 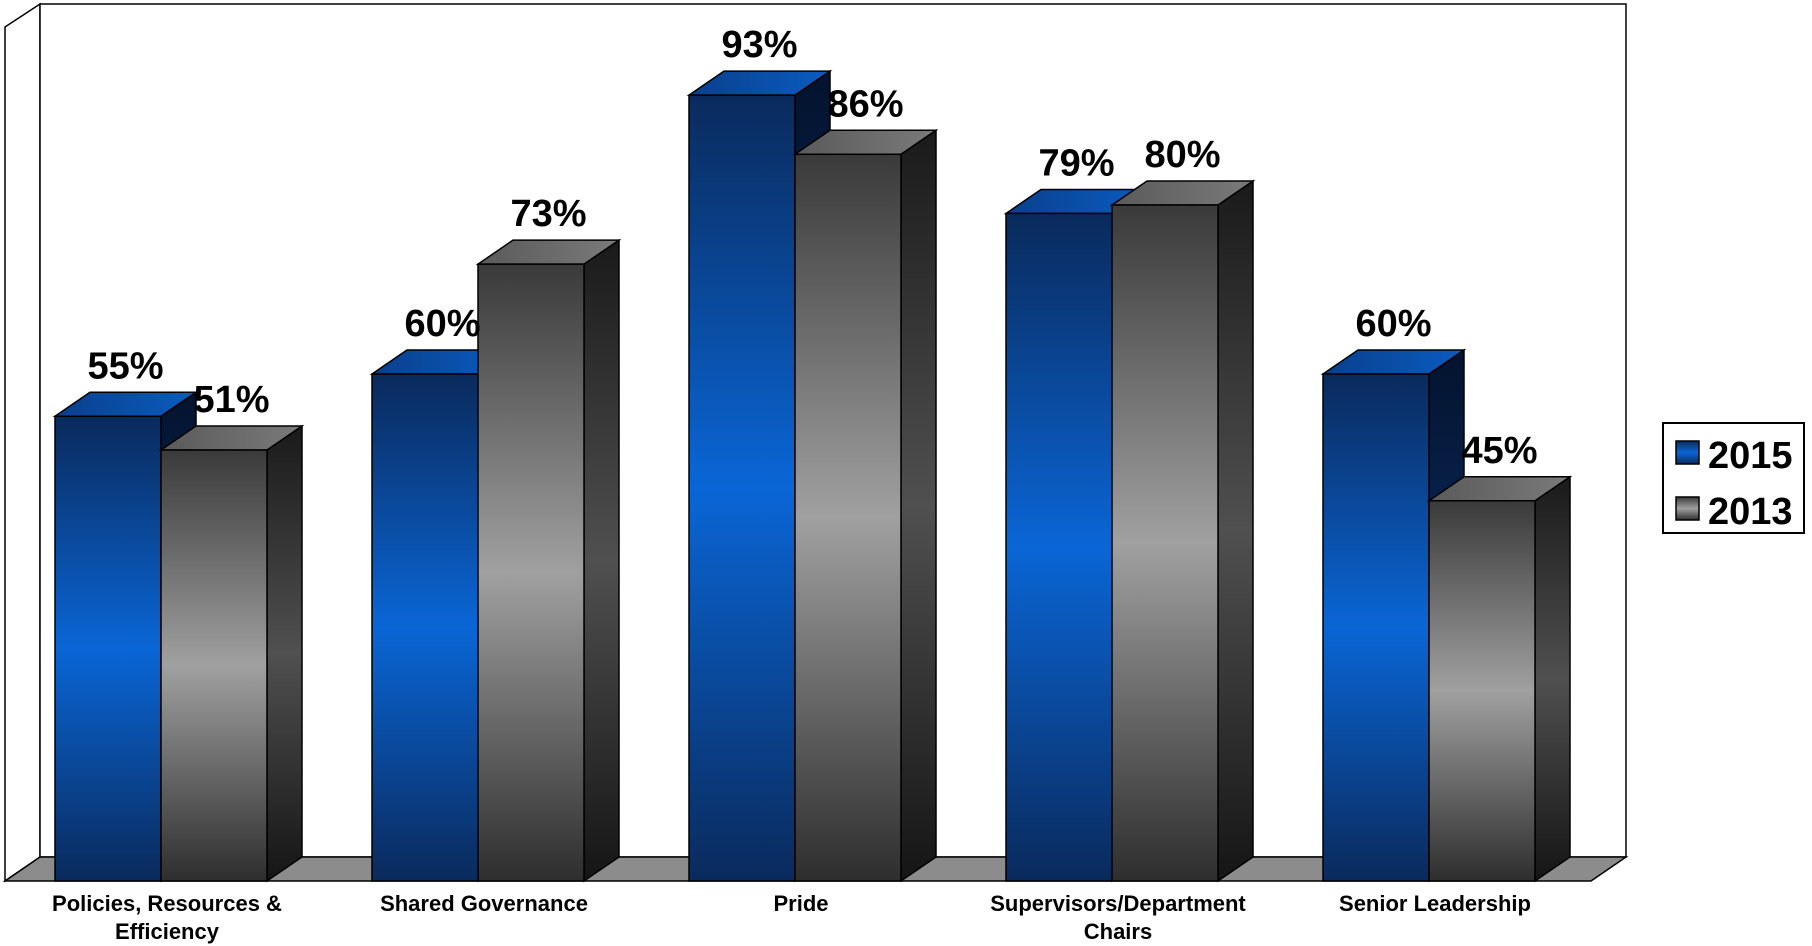 I want to click on legend-swatch-2015, so click(x=1687, y=452).